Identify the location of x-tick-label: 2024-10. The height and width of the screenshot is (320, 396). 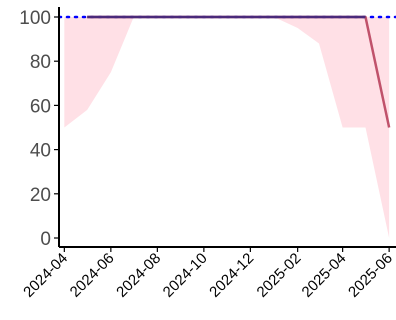
(185, 275).